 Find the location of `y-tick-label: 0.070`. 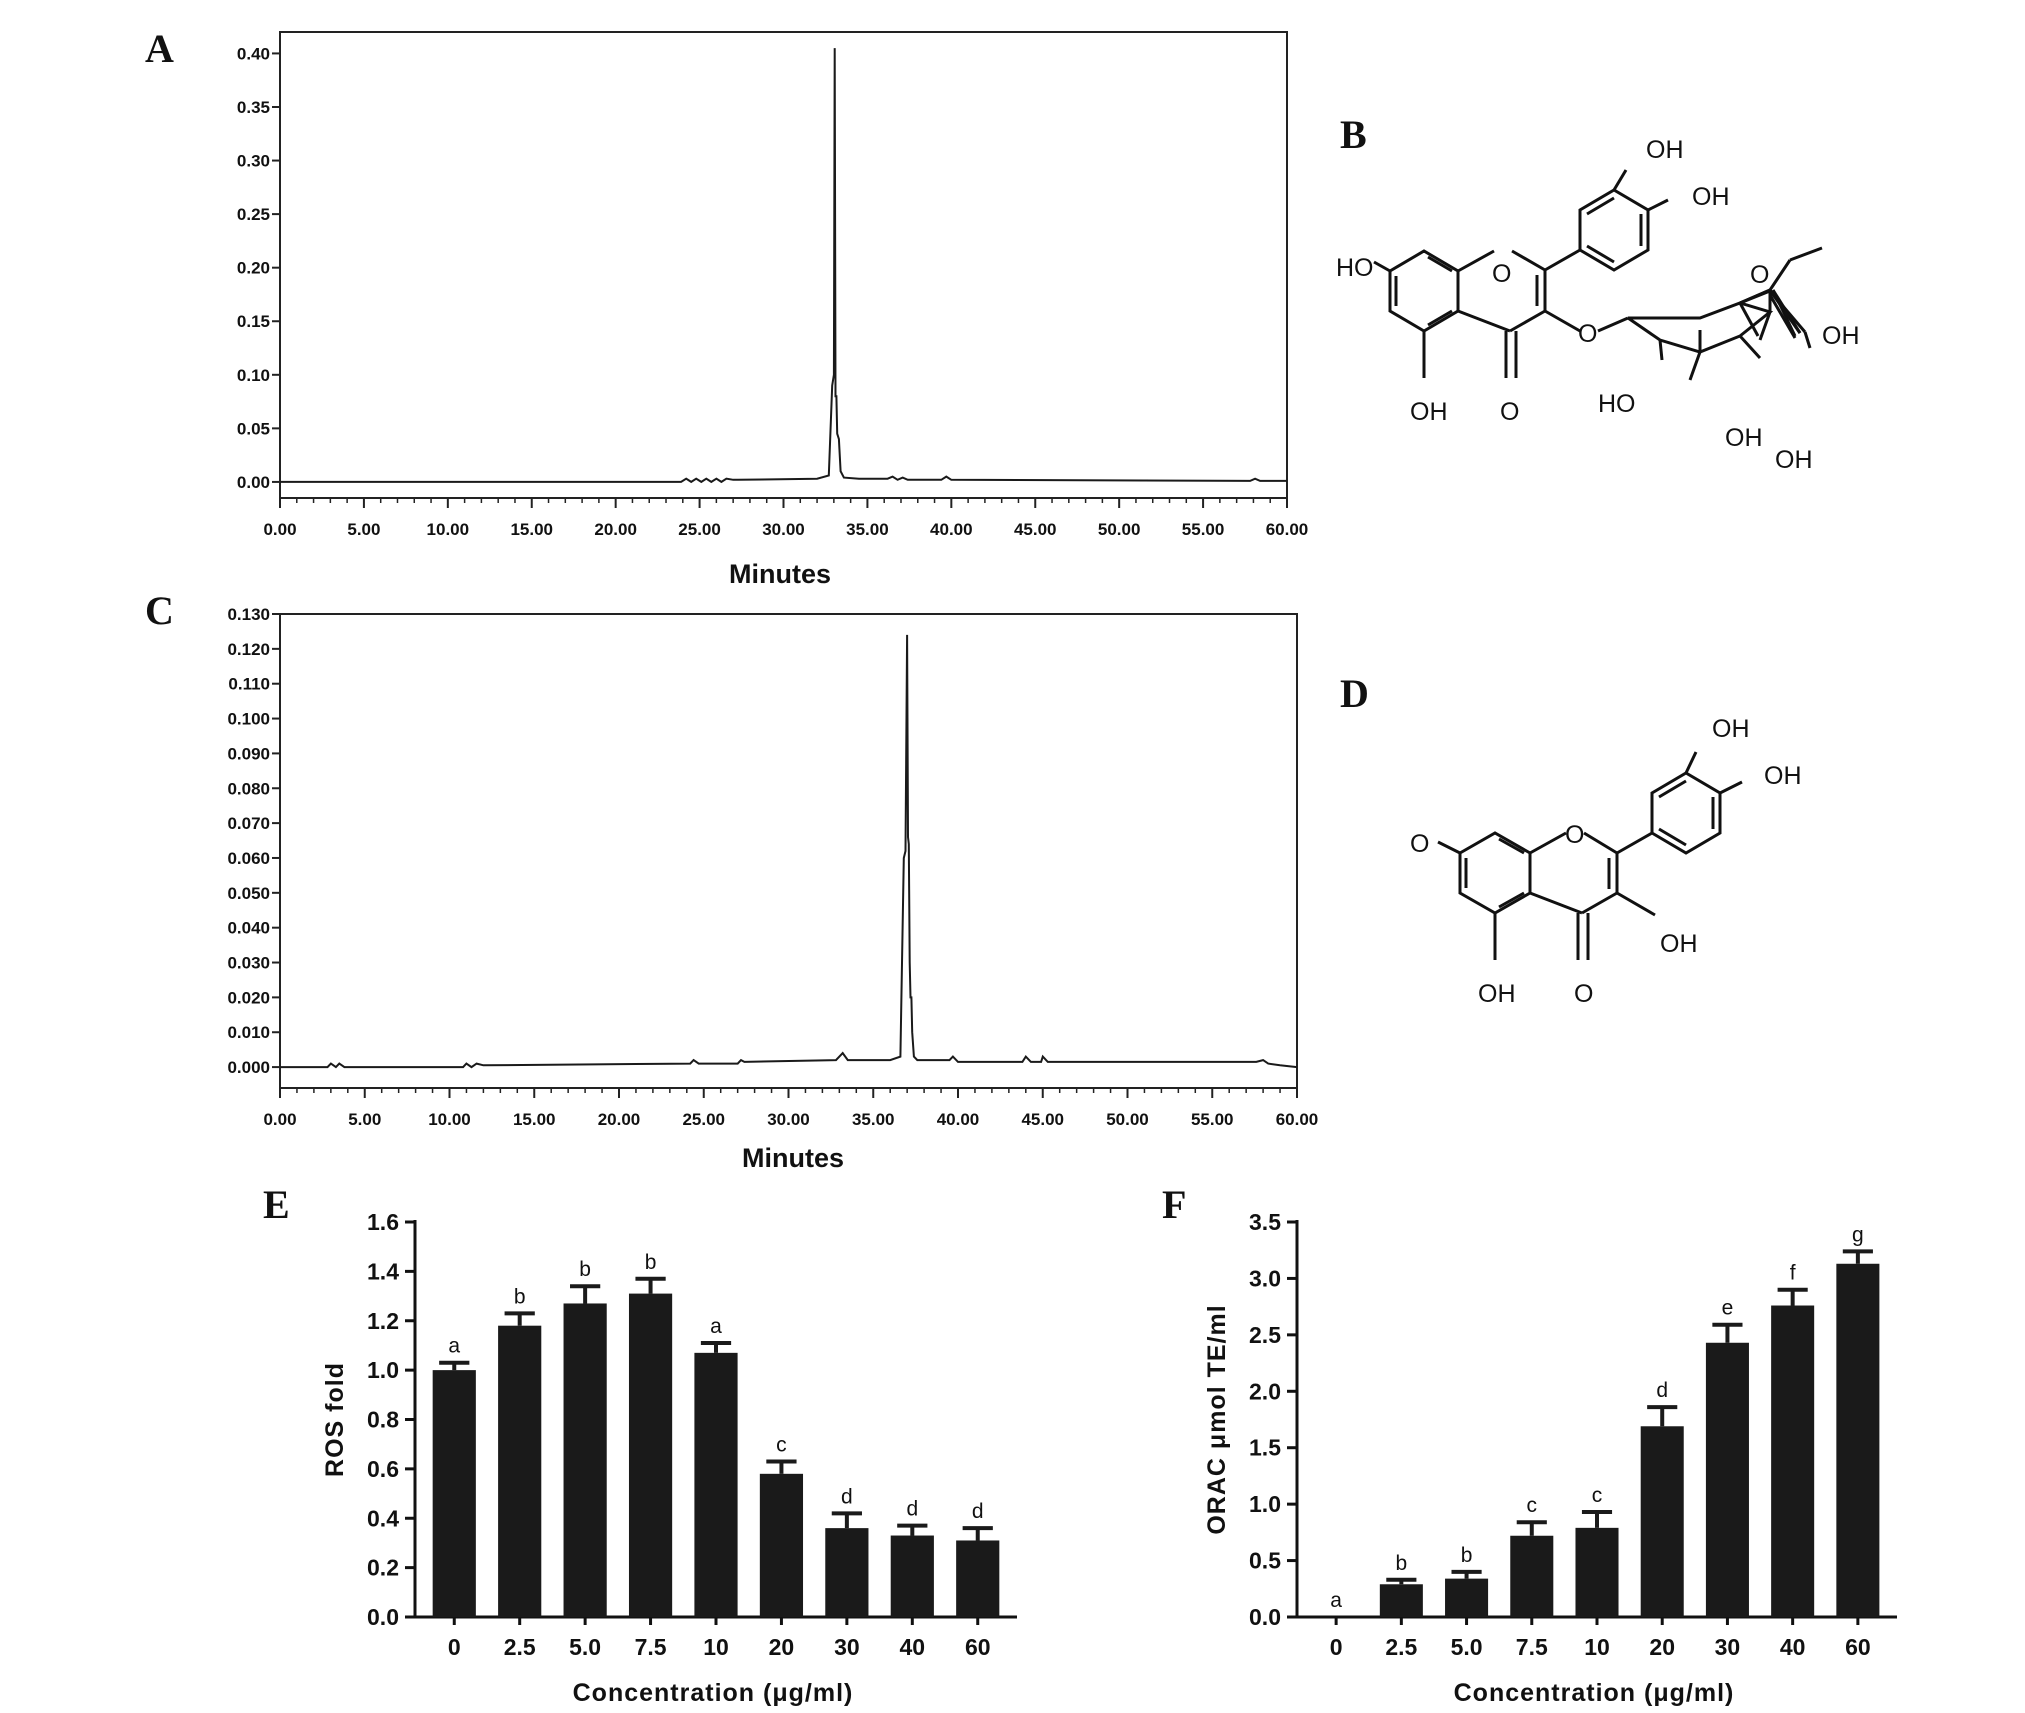

y-tick-label: 0.070 is located at coordinates (248, 823).